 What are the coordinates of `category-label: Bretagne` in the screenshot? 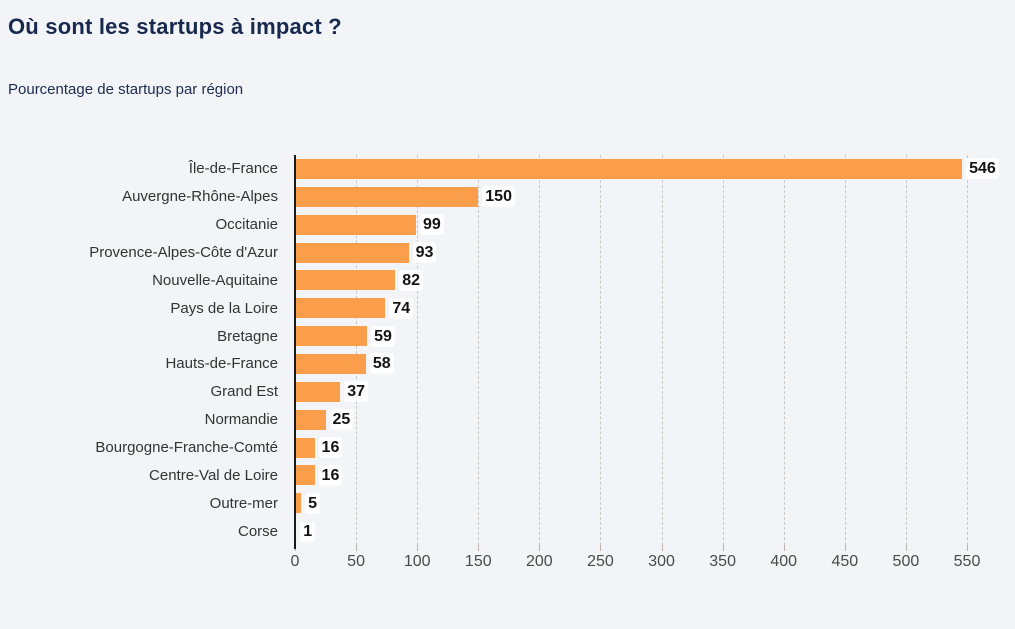 It's located at (247, 336).